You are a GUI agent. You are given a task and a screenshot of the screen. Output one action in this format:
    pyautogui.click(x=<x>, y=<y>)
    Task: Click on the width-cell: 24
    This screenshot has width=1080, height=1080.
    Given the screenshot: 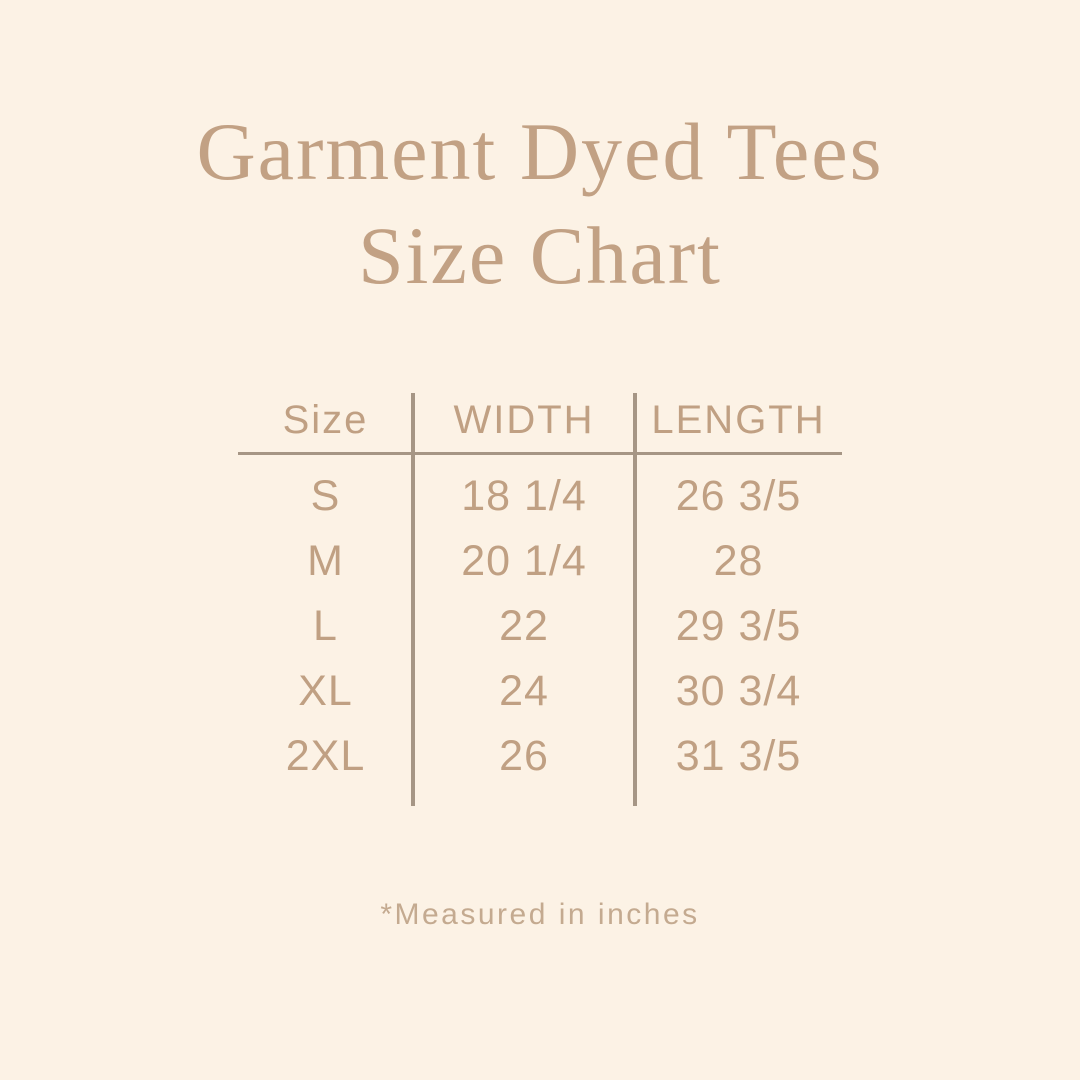 What is the action you would take?
    pyautogui.click(x=524, y=691)
    